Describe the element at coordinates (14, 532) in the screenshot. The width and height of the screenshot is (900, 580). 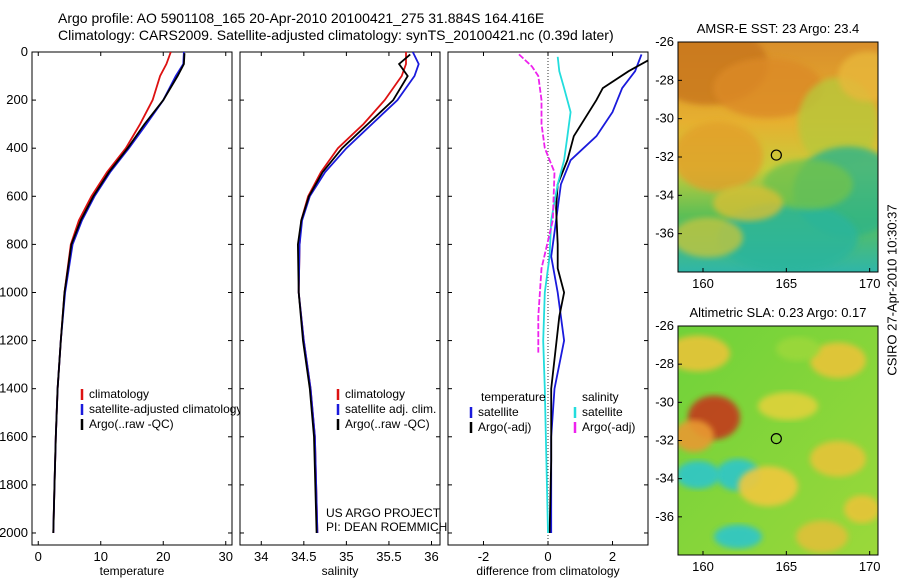
I see `y-tick-label: 2000` at that location.